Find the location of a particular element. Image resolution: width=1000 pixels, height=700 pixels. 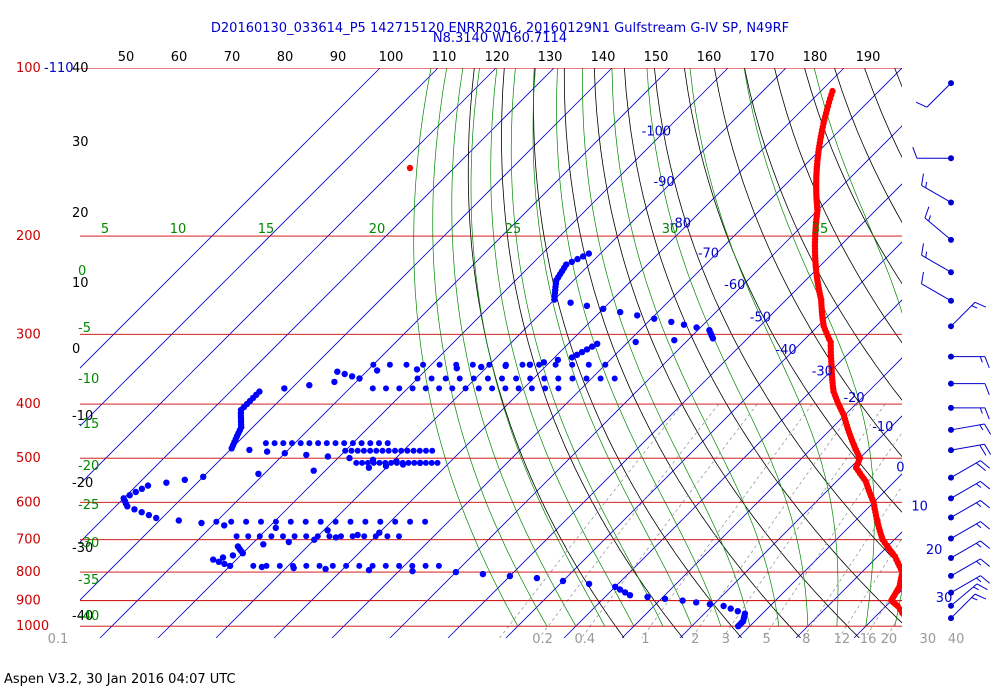

pressure-tick-label: 100 is located at coordinates (28, 68).